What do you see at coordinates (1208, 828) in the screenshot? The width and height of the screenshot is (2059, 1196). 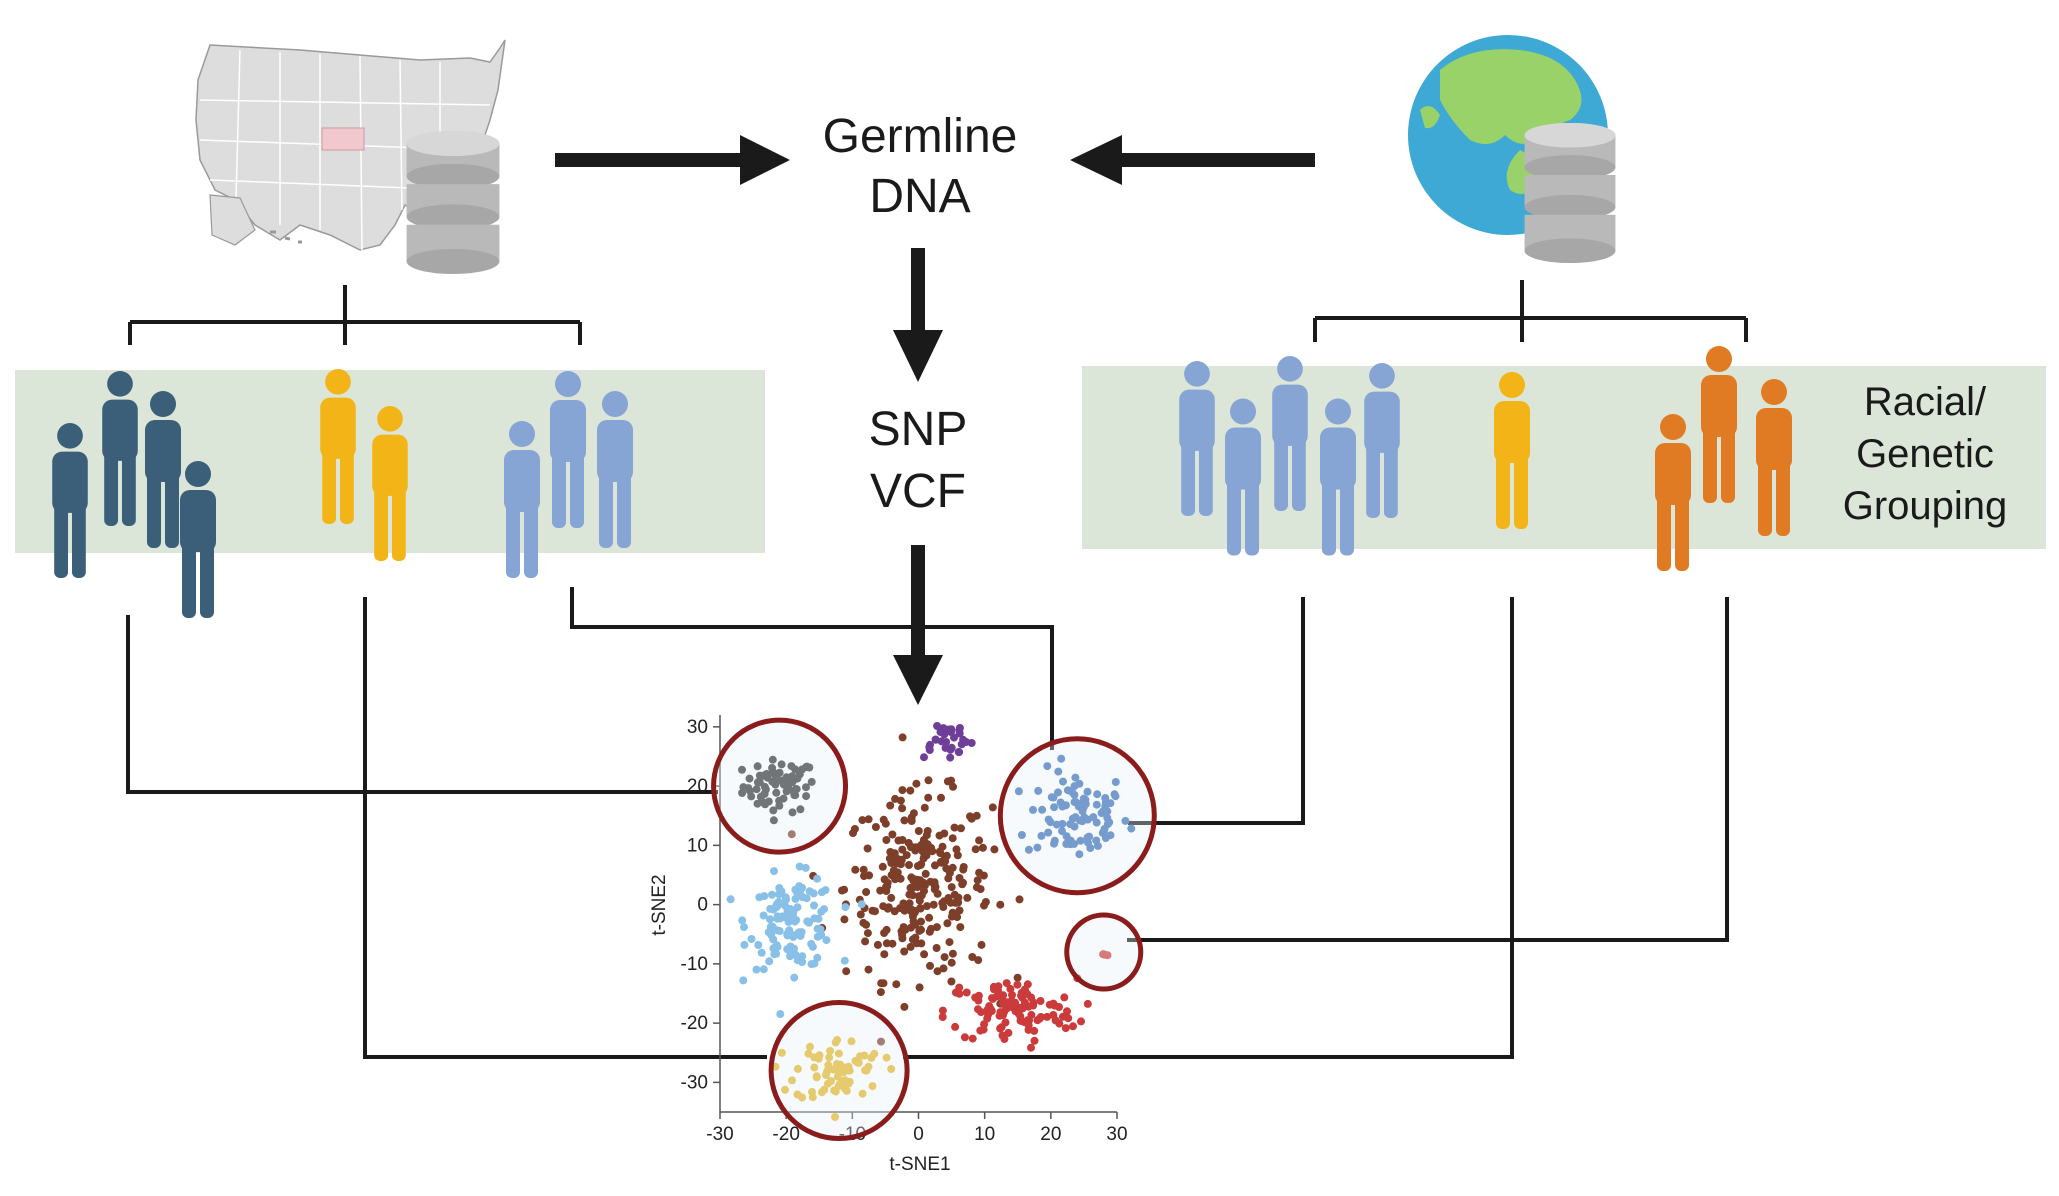 I see `connector-yellow-right` at bounding box center [1208, 828].